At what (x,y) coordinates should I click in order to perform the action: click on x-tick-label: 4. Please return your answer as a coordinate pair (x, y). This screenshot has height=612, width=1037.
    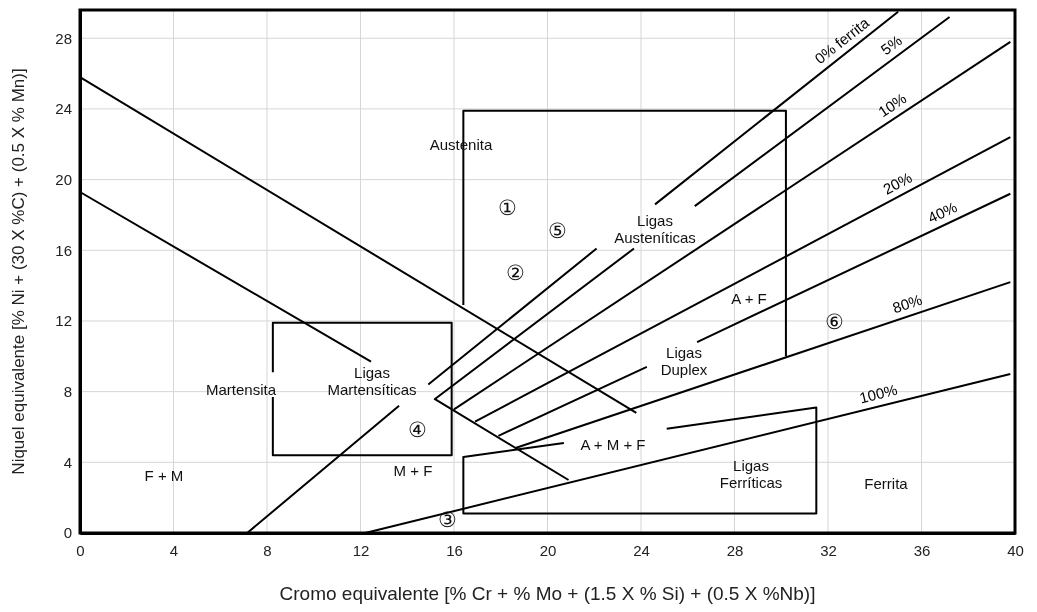
    Looking at the image, I should click on (174, 550).